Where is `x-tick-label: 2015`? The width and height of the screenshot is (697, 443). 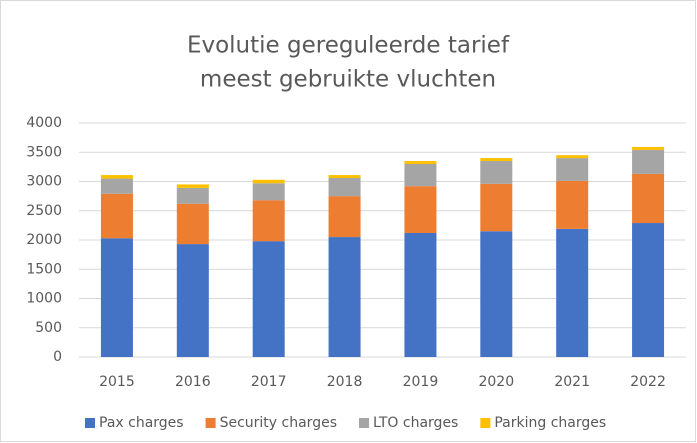 x-tick-label: 2015 is located at coordinates (117, 382).